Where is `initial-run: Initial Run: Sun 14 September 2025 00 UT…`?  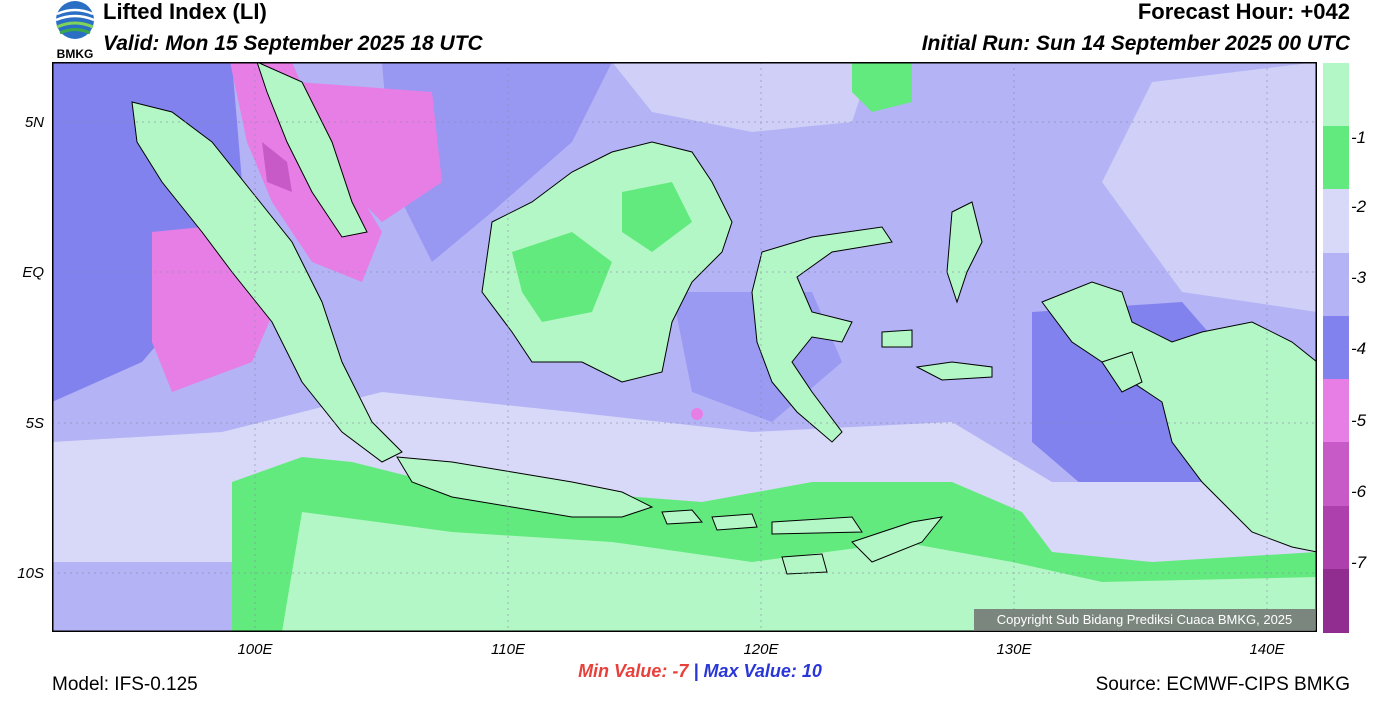 initial-run: Initial Run: Sun 14 September 2025 00 UT… is located at coordinates (1135, 43).